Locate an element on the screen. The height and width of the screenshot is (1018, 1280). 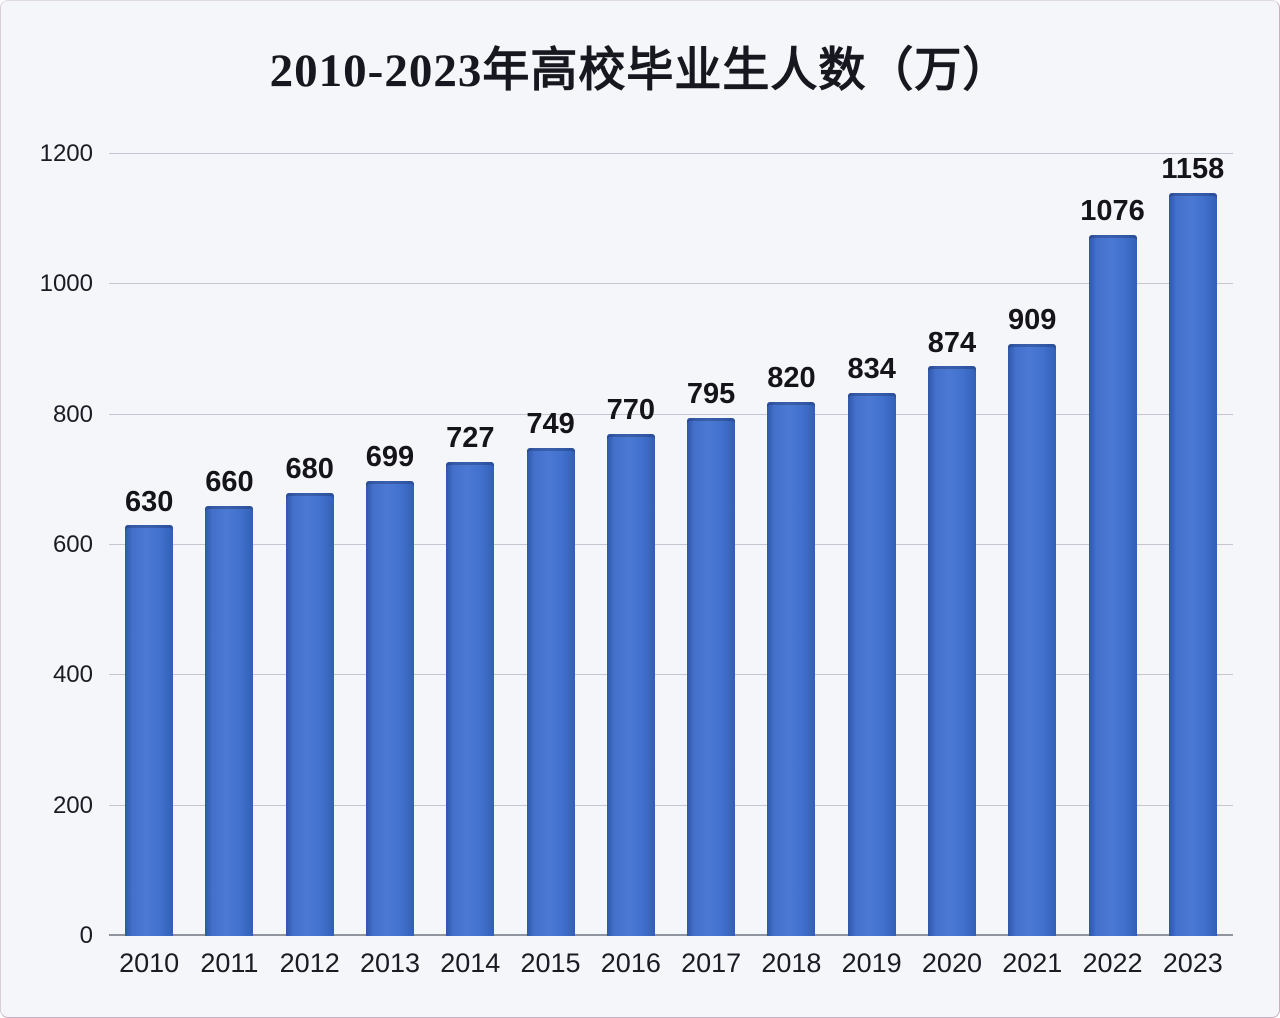
bar-column: 795 is located at coordinates (711, 545).